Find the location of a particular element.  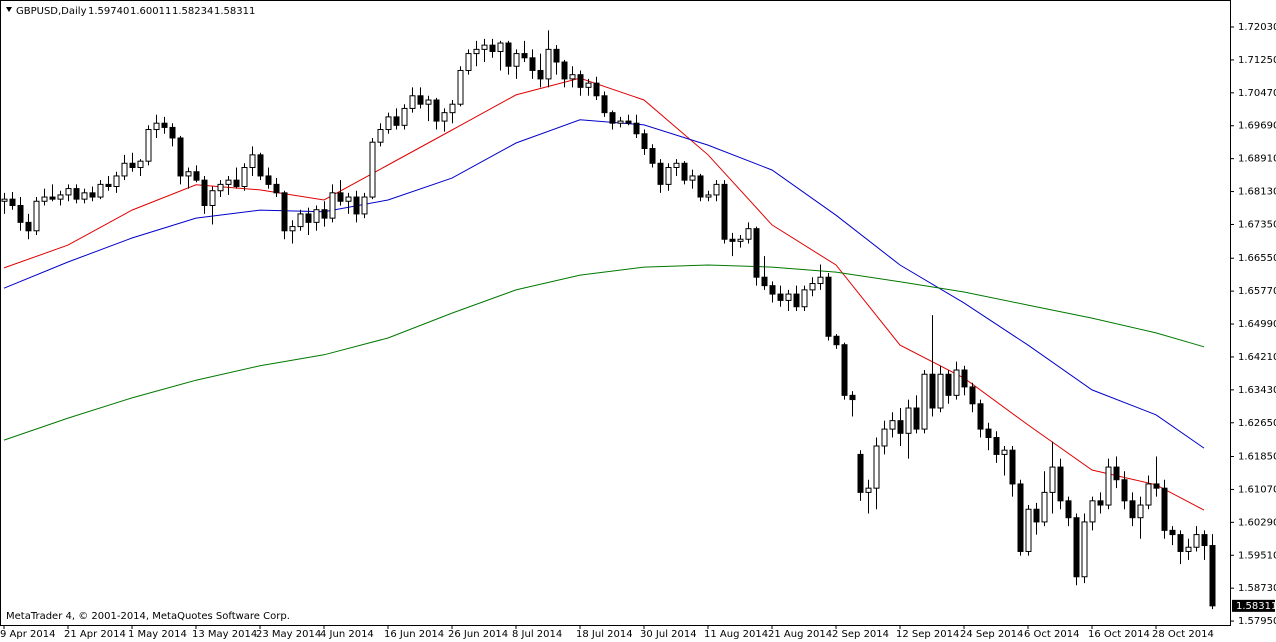

y-tick-label: 1.72030 is located at coordinates (1257, 27).